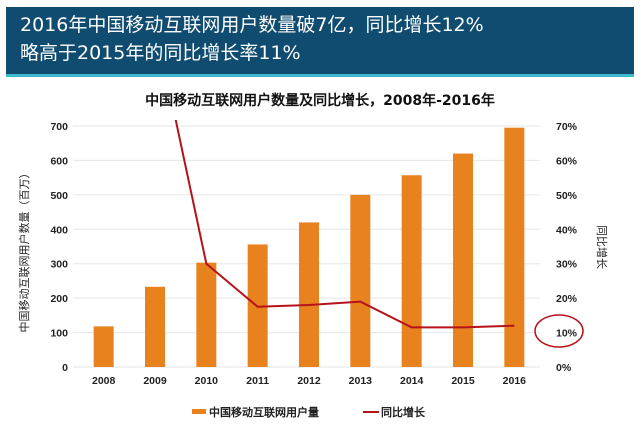 The height and width of the screenshot is (435, 640). What do you see at coordinates (567, 127) in the screenshot?
I see `y2-tick-label: 70%` at bounding box center [567, 127].